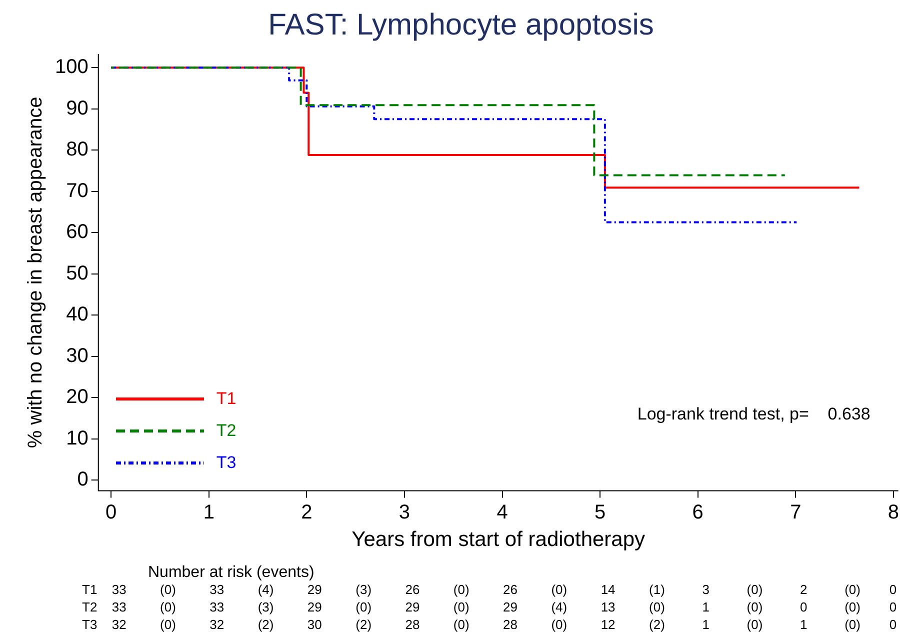 Image resolution: width=902 pixels, height=641 pixels. Describe the element at coordinates (796, 512) in the screenshot. I see `x-tick-label: 7` at that location.